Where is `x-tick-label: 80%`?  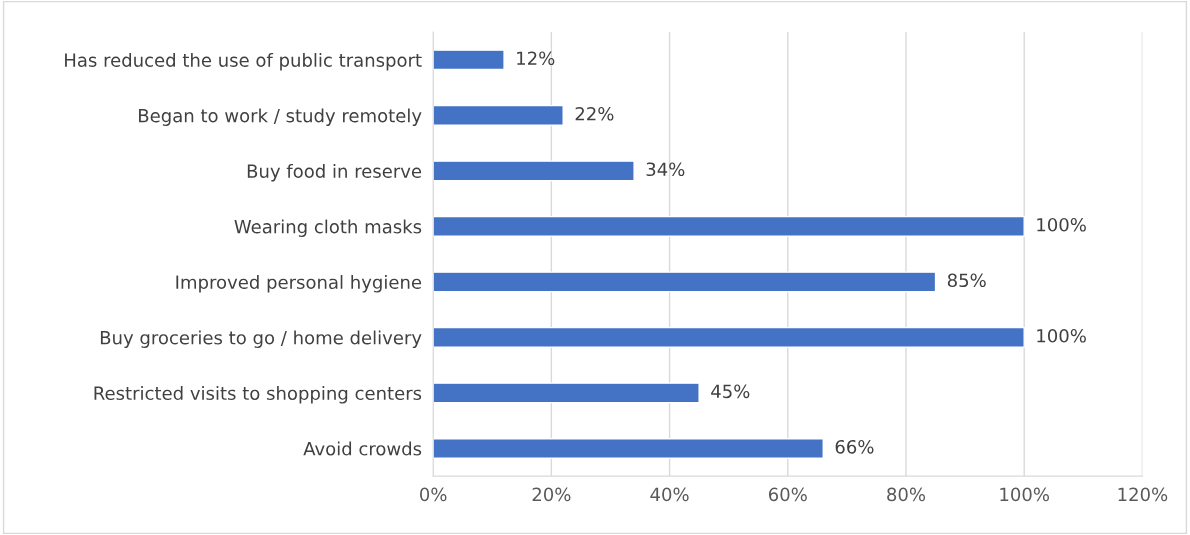
x-tick-label: 80% is located at coordinates (906, 494).